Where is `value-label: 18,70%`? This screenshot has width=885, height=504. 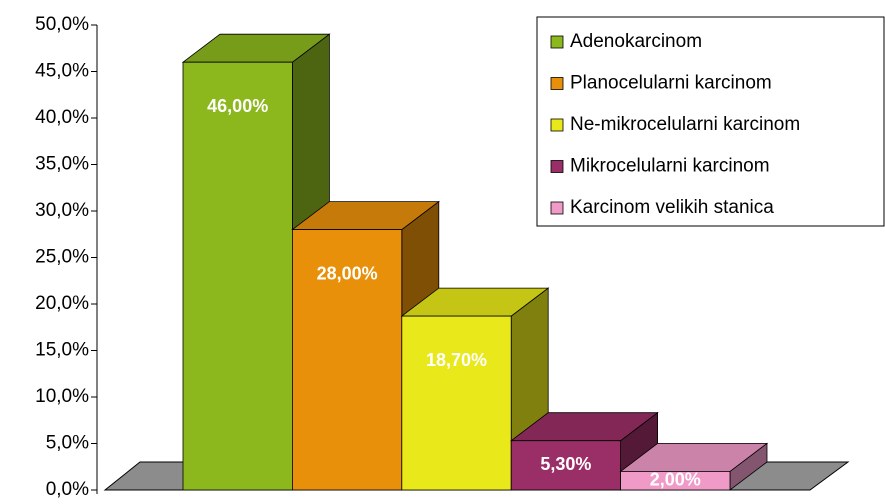 value-label: 18,70% is located at coordinates (456, 360).